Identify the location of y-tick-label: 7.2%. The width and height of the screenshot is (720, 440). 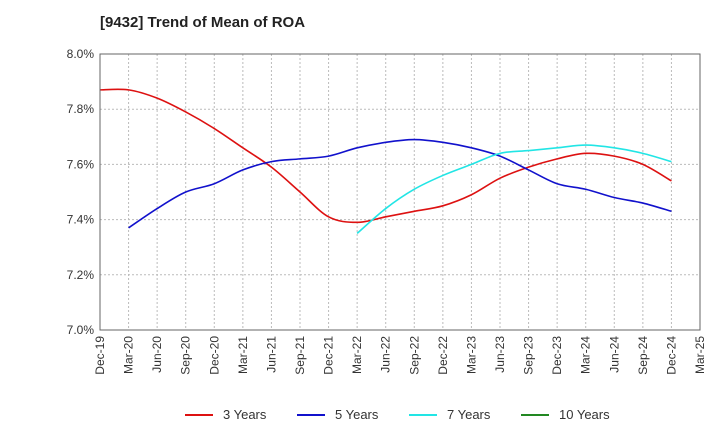
(81, 275).